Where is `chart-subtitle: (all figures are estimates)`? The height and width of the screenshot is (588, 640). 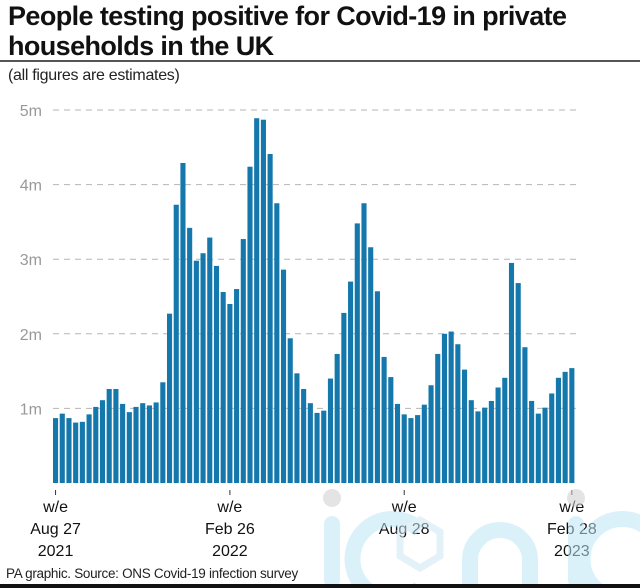
chart-subtitle: (all figures are estimates) is located at coordinates (94, 75).